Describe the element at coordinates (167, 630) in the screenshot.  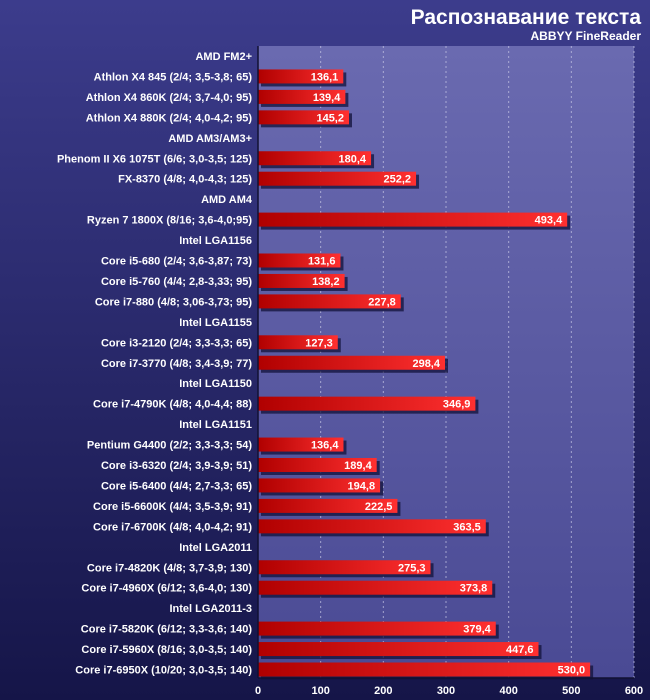
I see `category-label: Core i7-5820K (6/12; 3,3-3,6; 140)` at that location.